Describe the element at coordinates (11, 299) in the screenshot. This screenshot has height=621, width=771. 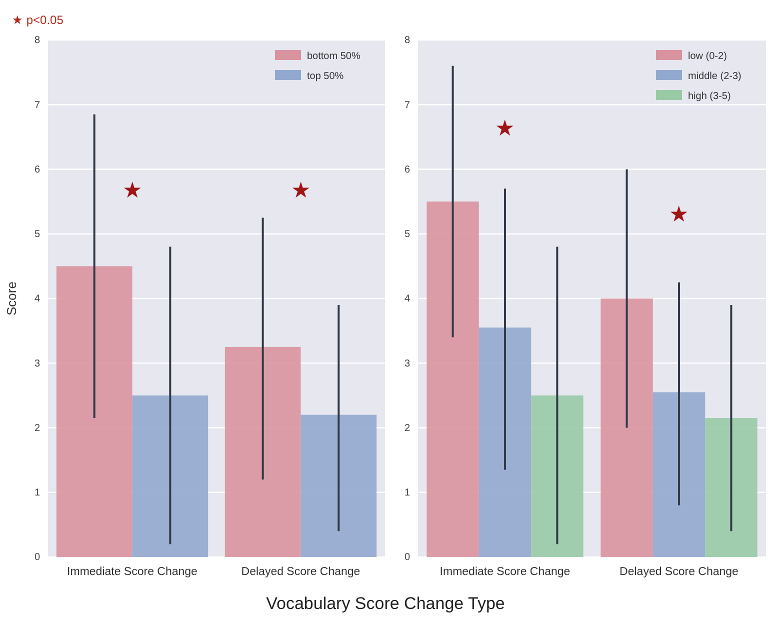
I see `y-axis-title: Score` at that location.